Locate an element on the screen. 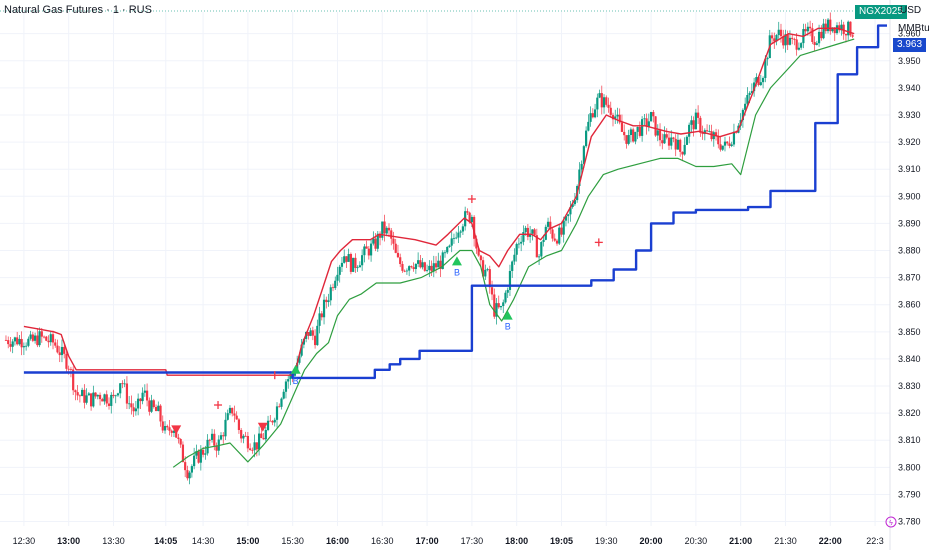 The width and height of the screenshot is (932, 555). symbol-title: Natural Gas Futures · 1 · RUS is located at coordinates (78, 10).